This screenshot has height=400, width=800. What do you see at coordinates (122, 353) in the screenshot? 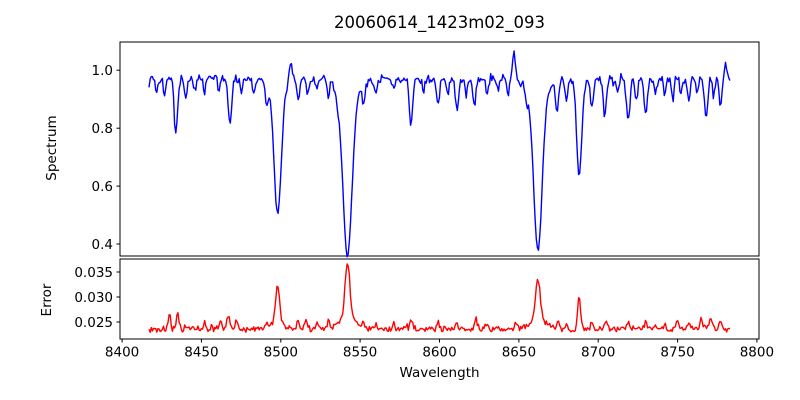
I see `x-tick-label: 8400` at bounding box center [122, 353].